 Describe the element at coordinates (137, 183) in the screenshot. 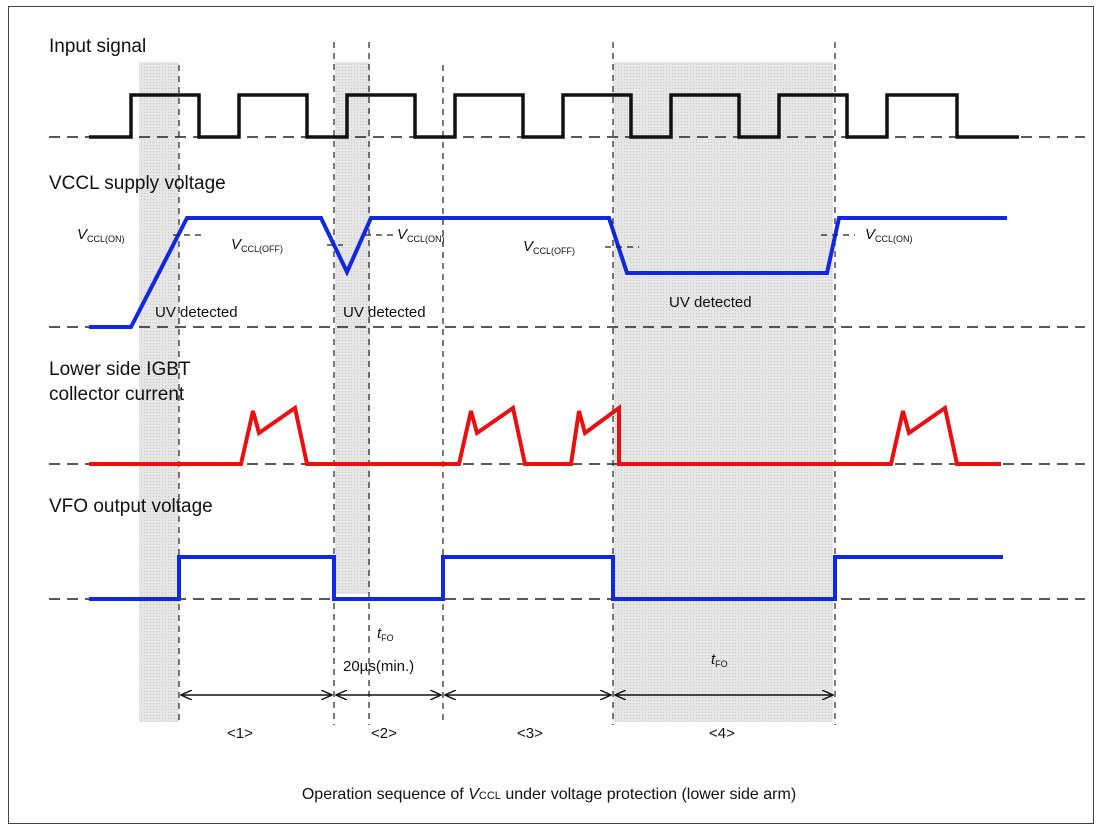

I see `vccl-label: VCCL supply voltage` at that location.